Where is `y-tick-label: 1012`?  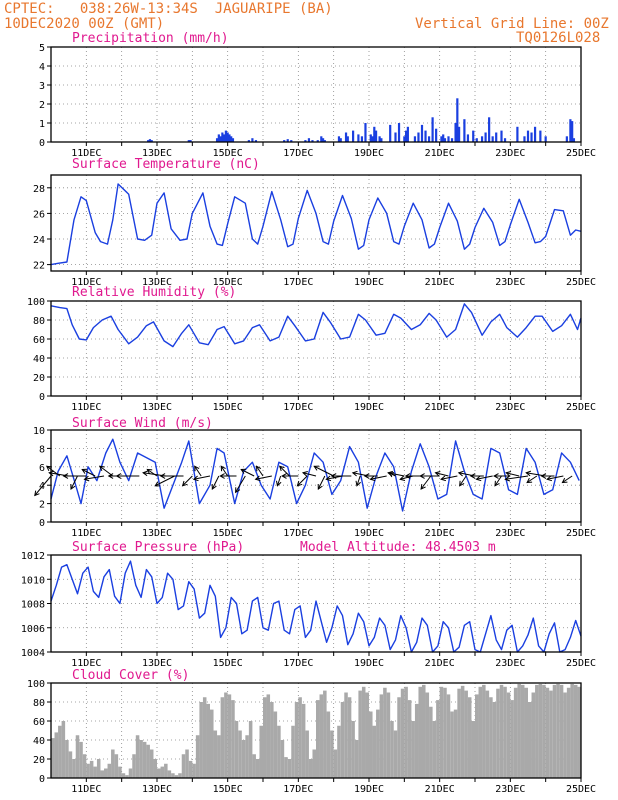
y-tick-label: 1012 is located at coordinates (33, 556).